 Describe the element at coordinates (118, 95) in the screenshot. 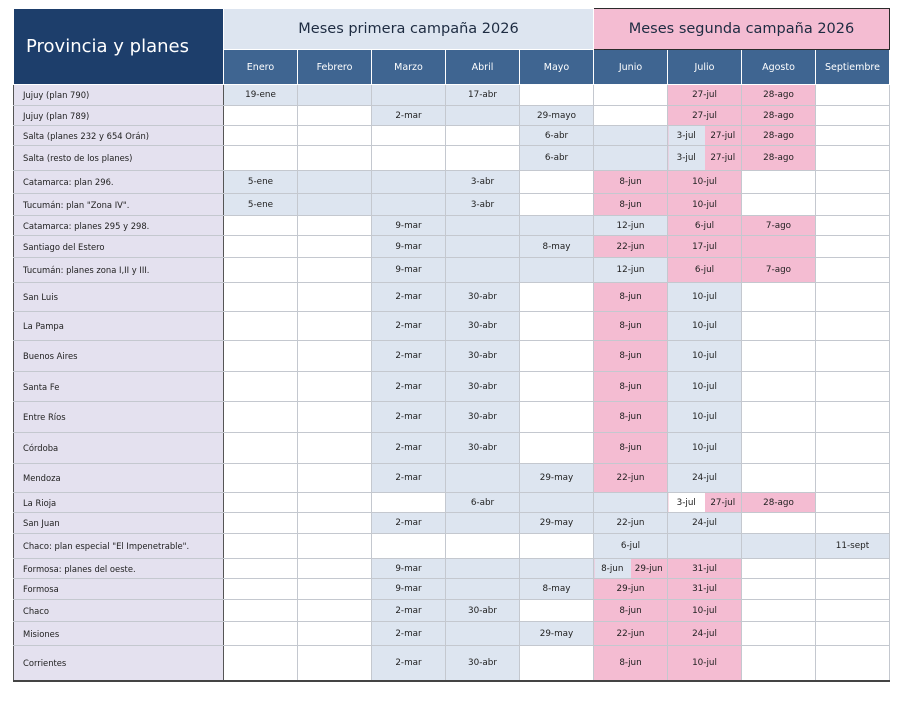

I see `province-name: Jujuy (plan 790)` at that location.